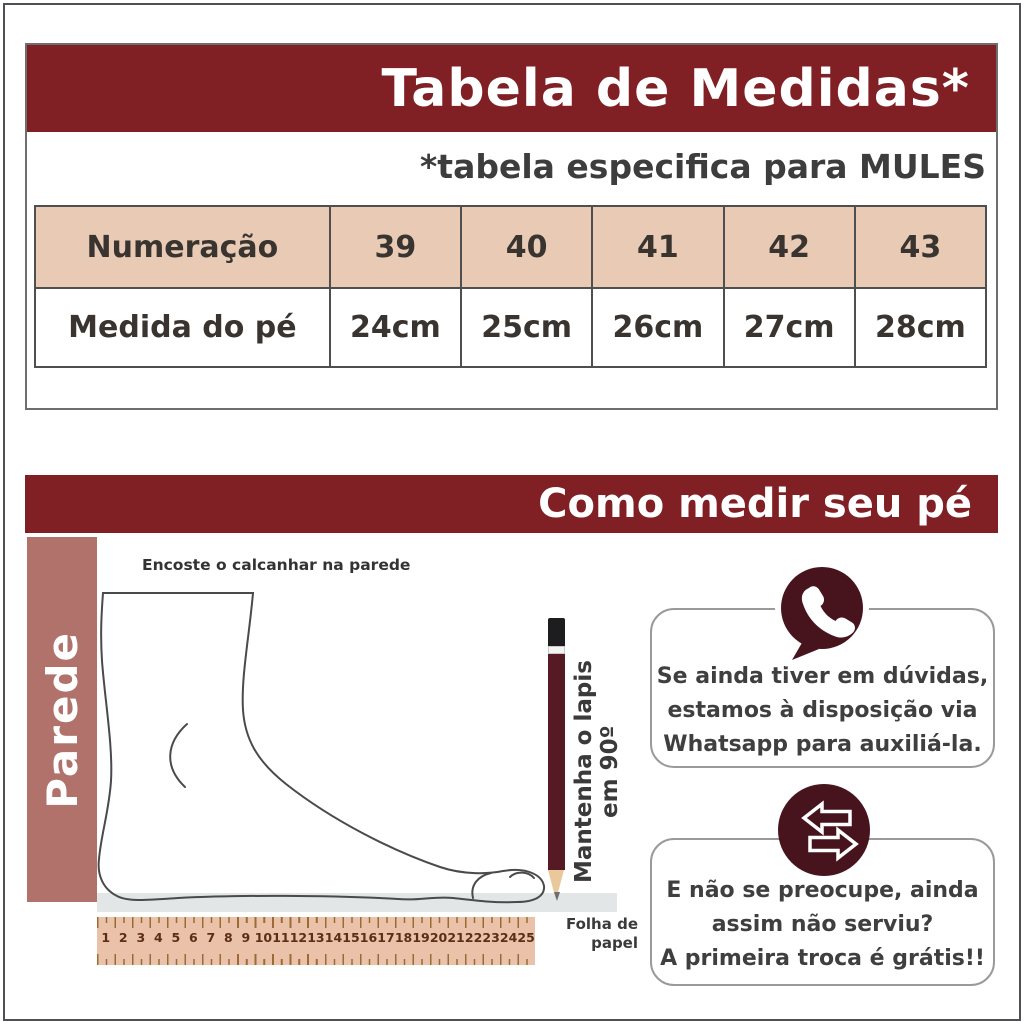  I want to click on table-cell-size: 43, so click(920, 247).